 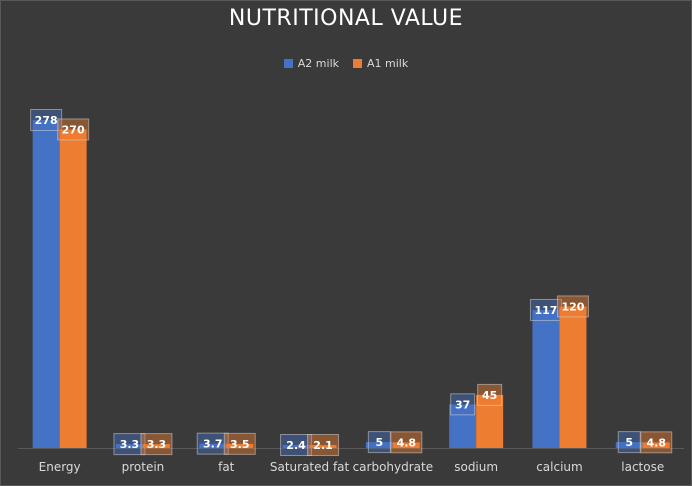 What do you see at coordinates (60, 467) in the screenshot?
I see `x-tick-label-0: Energy` at bounding box center [60, 467].